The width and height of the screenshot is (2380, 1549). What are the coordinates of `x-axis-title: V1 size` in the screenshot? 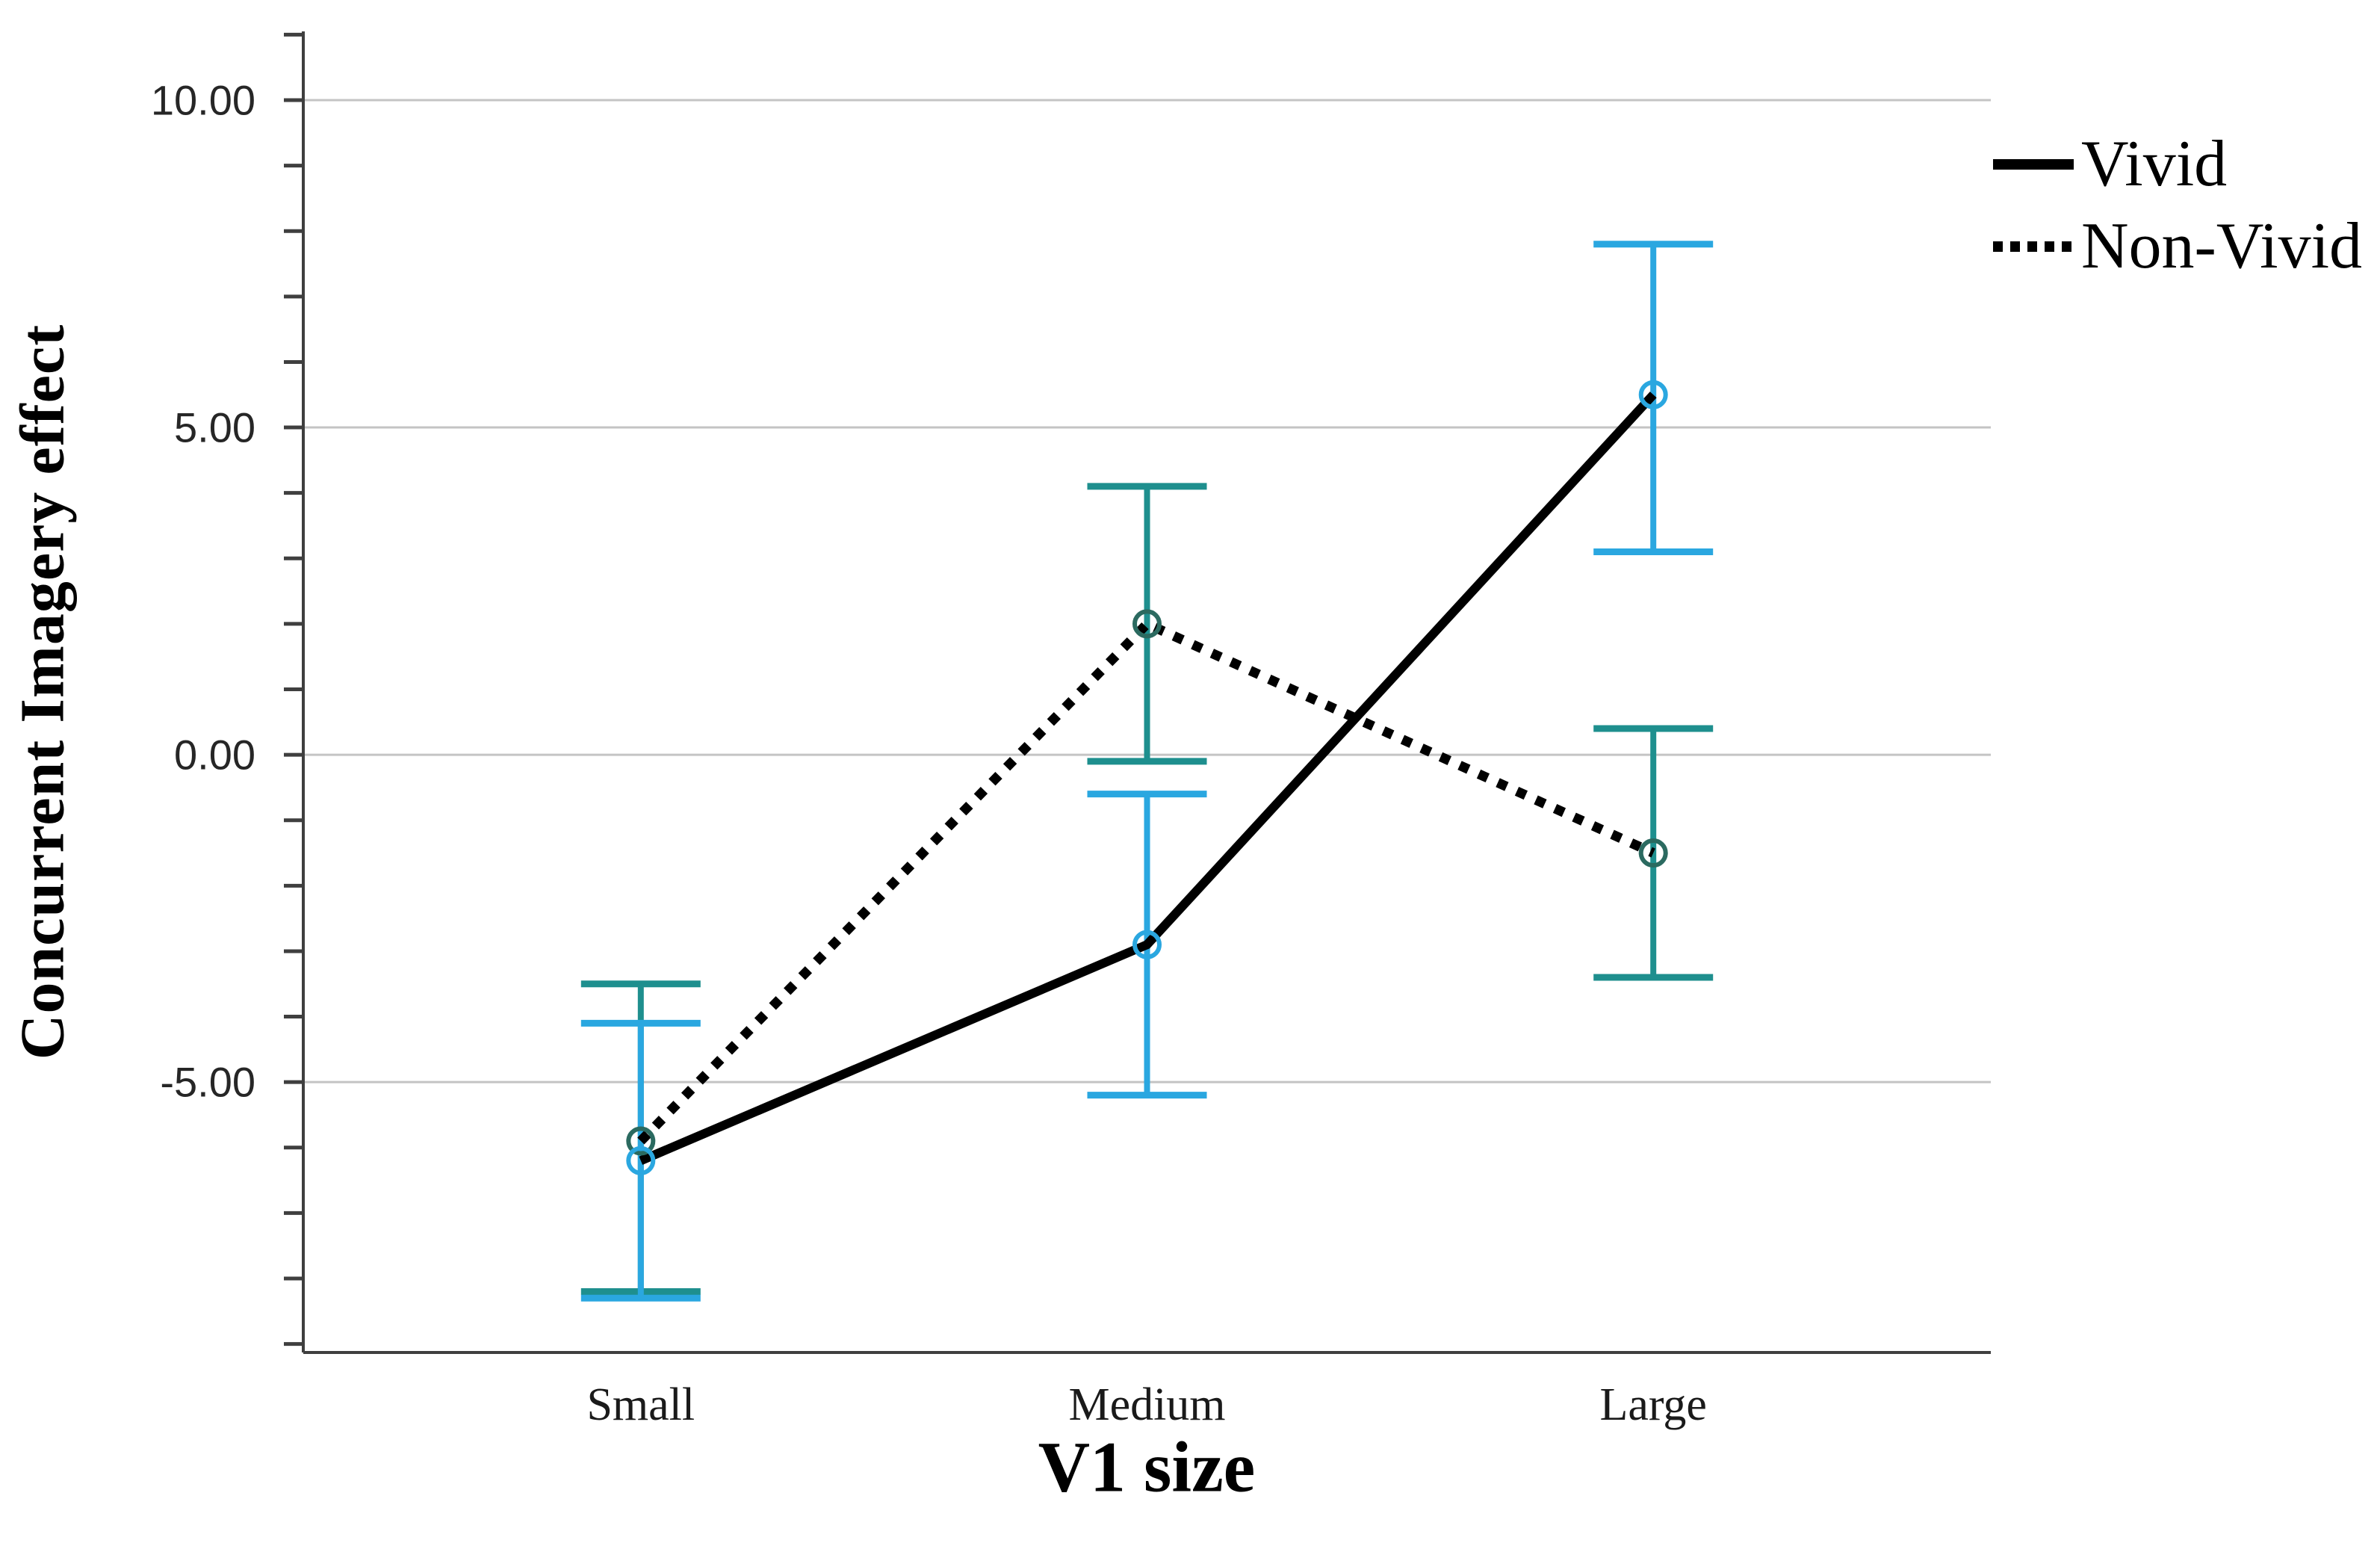 It's located at (1147, 1466).